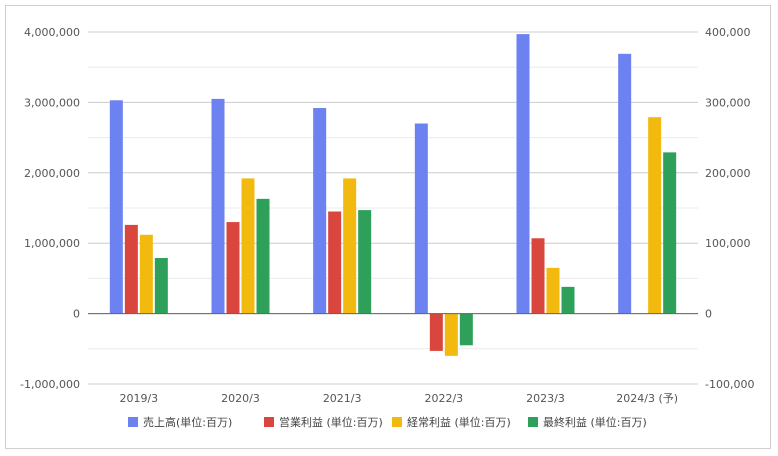  I want to click on right-tick-label: 400,000, so click(728, 32).